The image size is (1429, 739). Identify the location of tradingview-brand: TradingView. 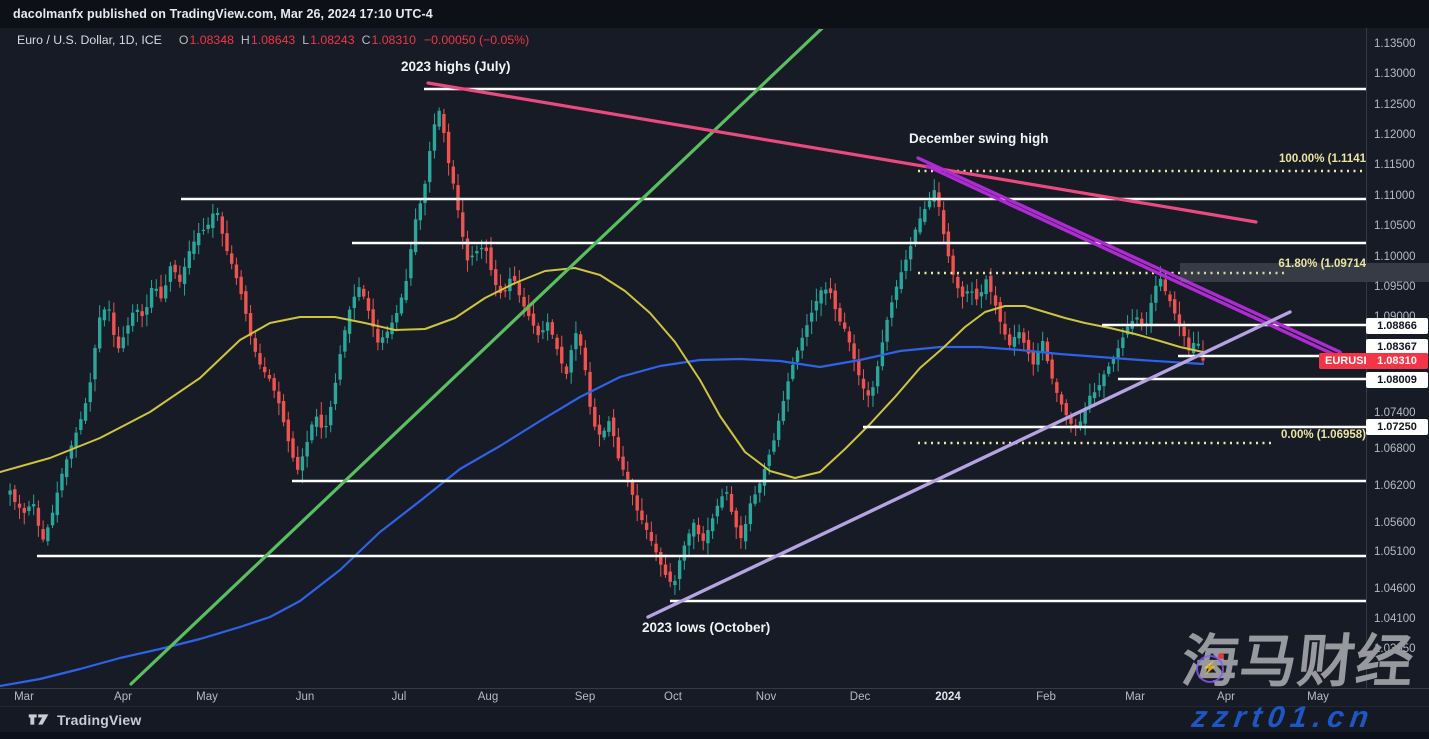
(99, 719).